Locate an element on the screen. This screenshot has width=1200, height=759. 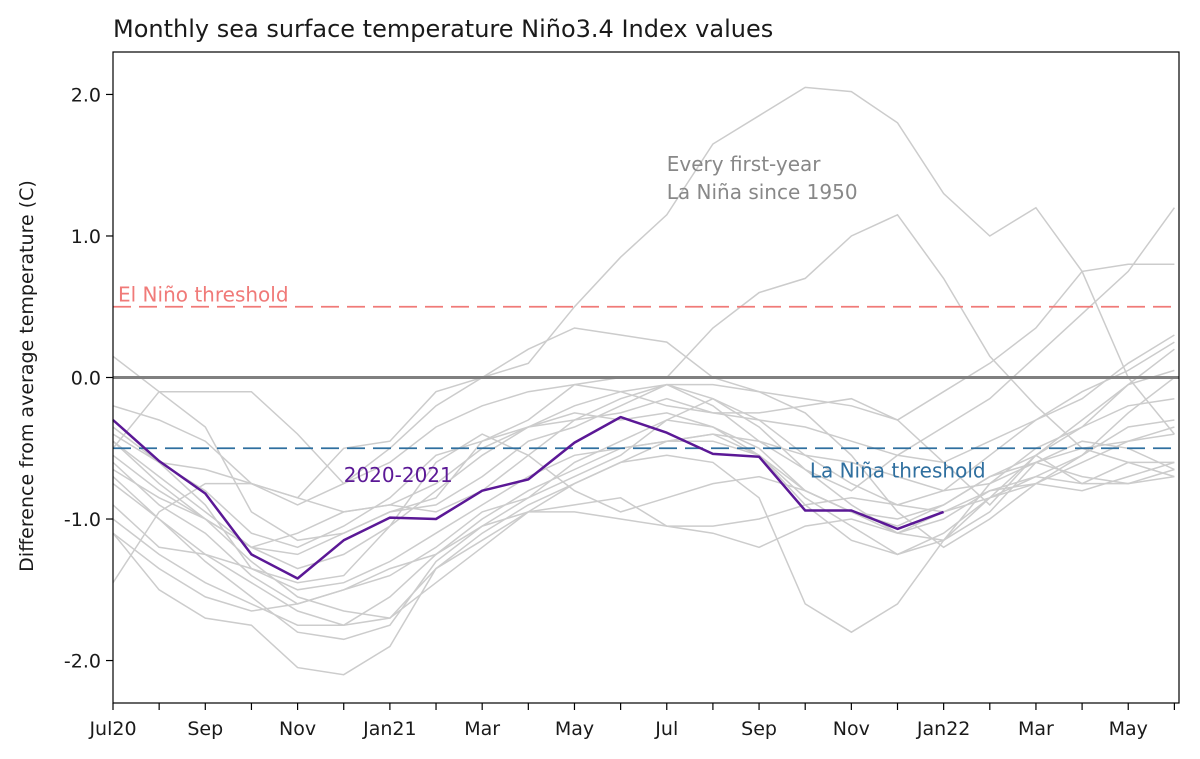
y-tick-label: 1.0 is located at coordinates (86, 237).